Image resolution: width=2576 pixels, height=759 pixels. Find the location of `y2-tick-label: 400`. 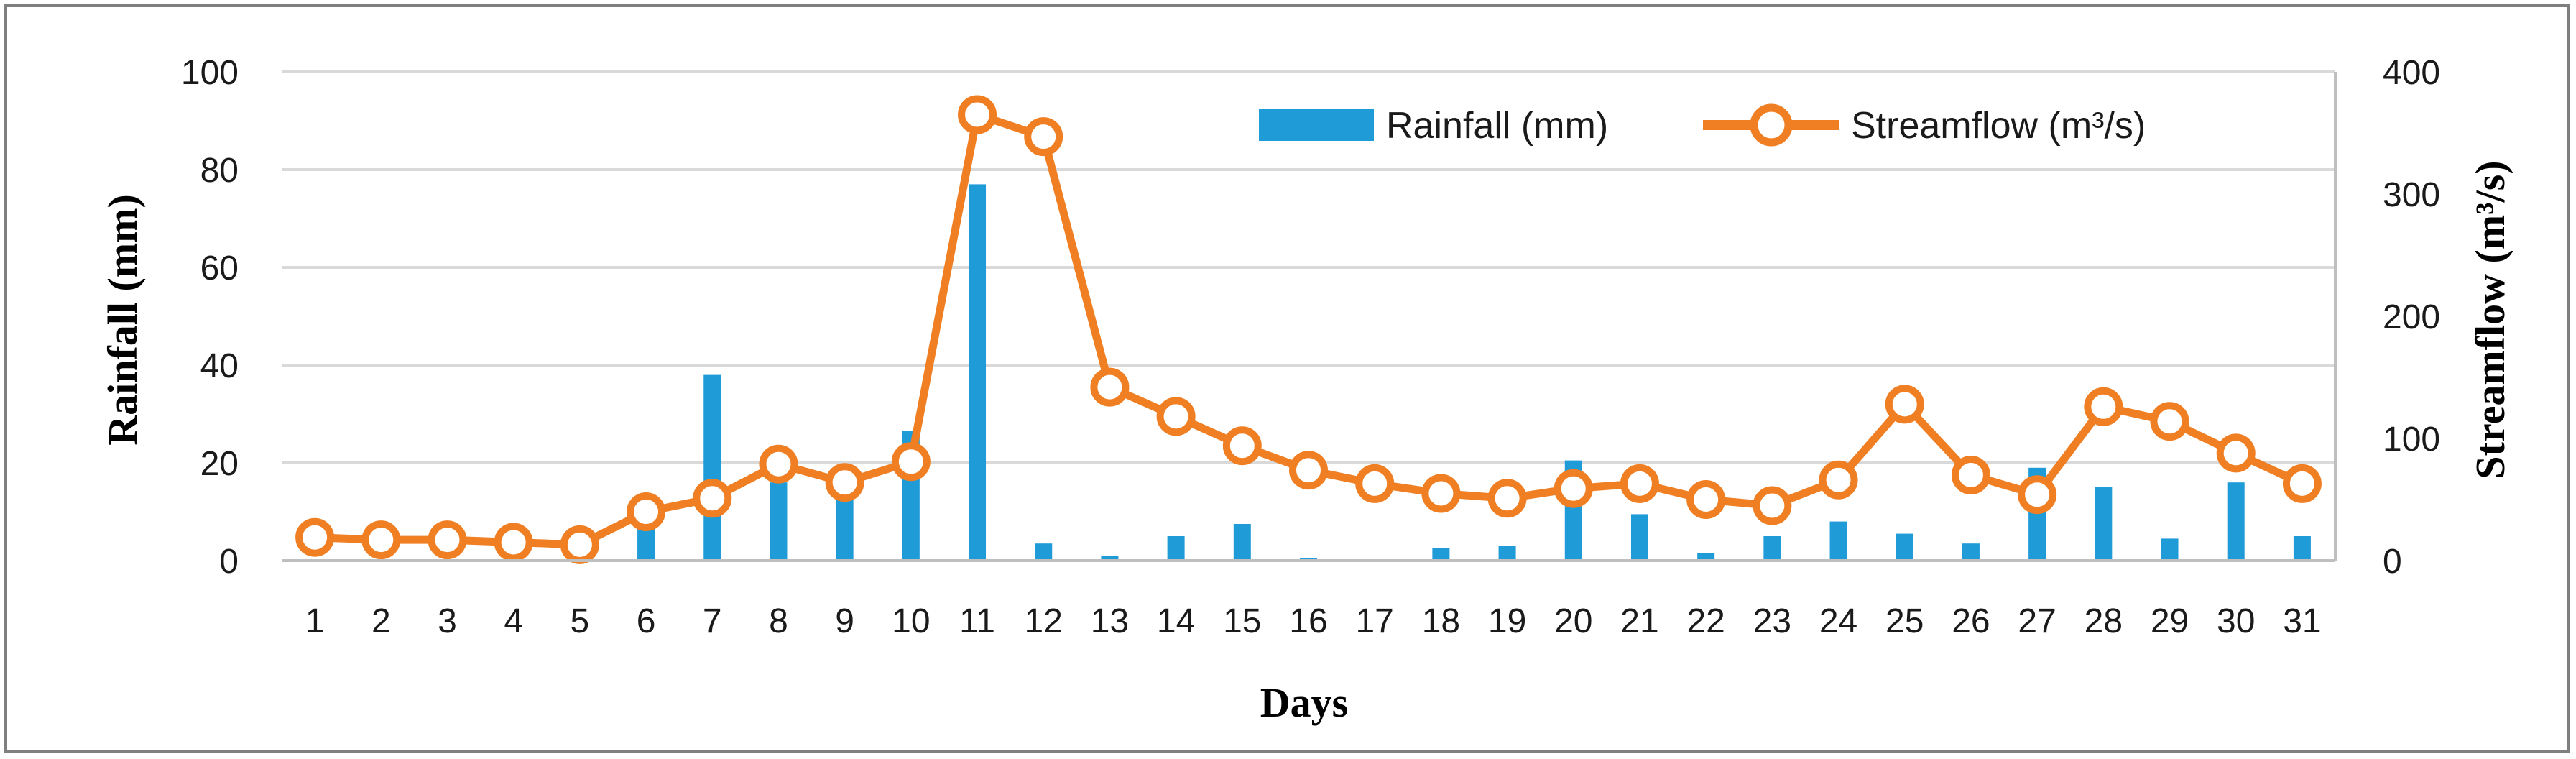

y2-tick-label: 400 is located at coordinates (2411, 73).